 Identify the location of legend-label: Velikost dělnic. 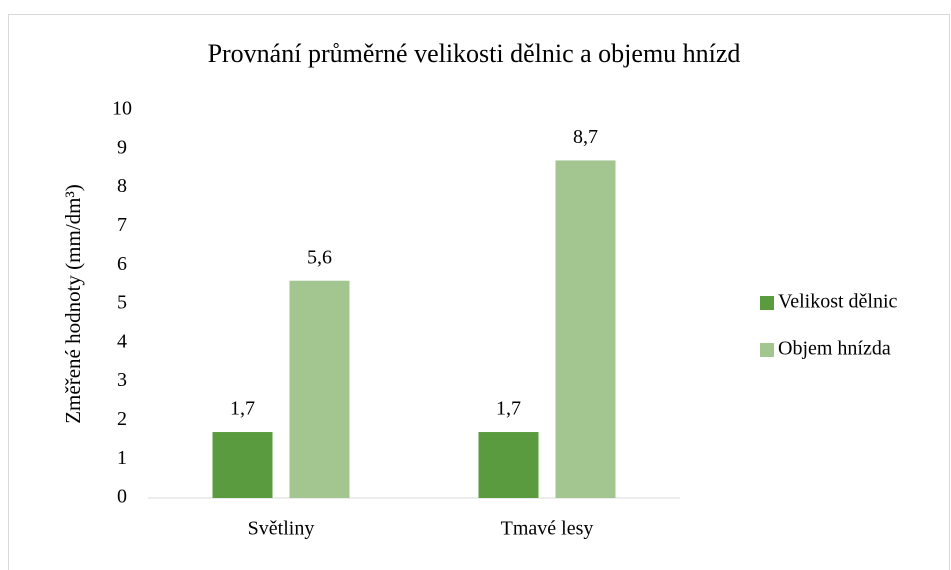
(838, 302).